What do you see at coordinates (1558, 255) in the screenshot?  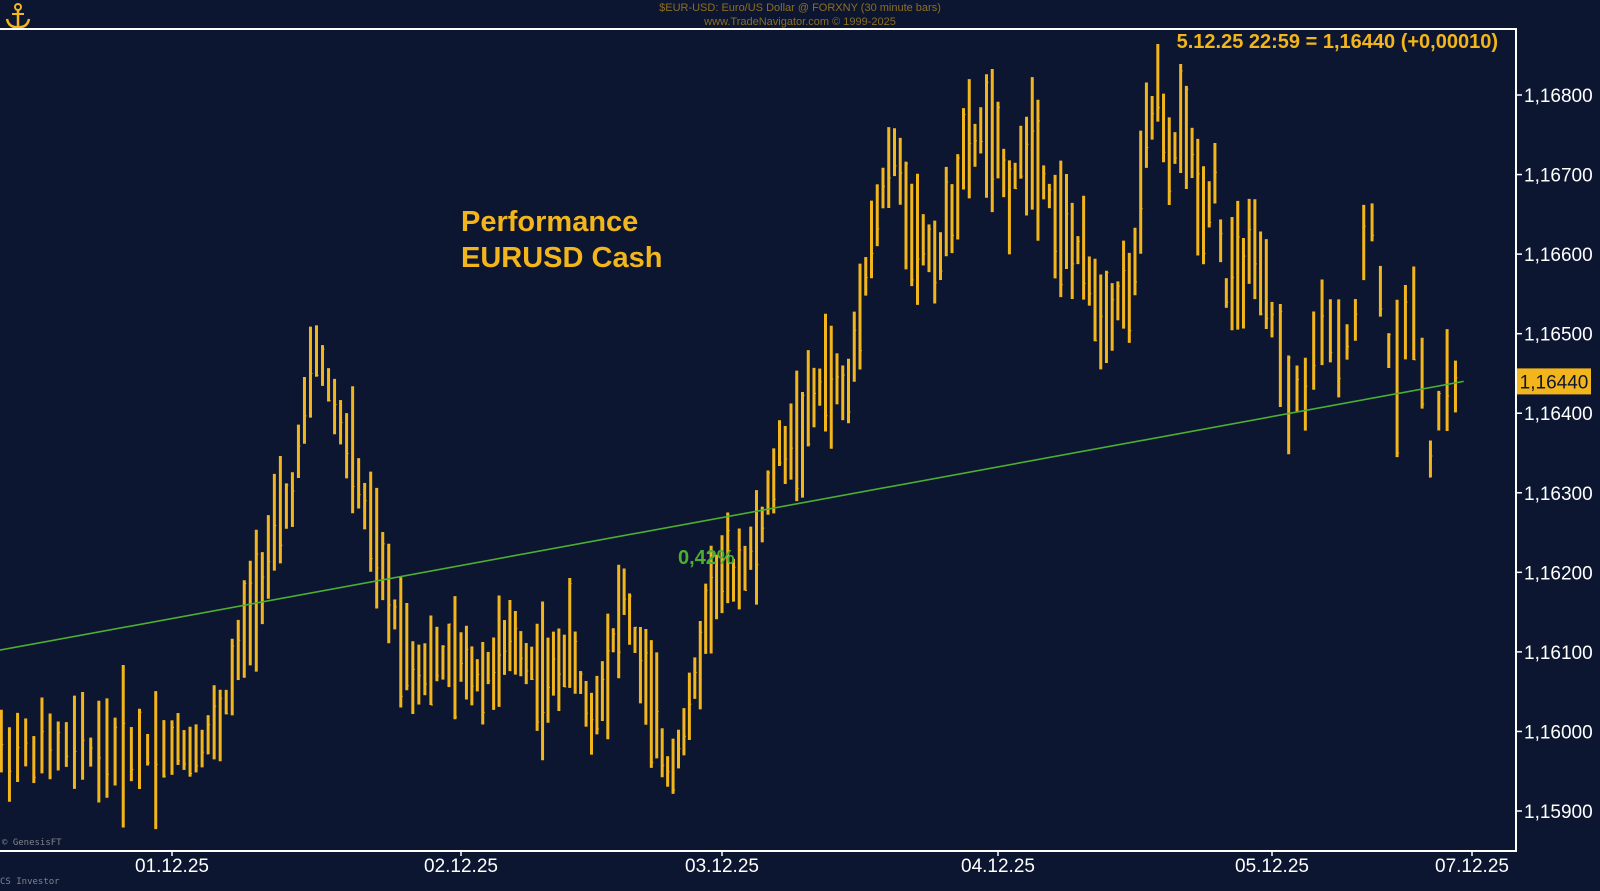 I see `y-tick-label: 1,16600` at bounding box center [1558, 255].